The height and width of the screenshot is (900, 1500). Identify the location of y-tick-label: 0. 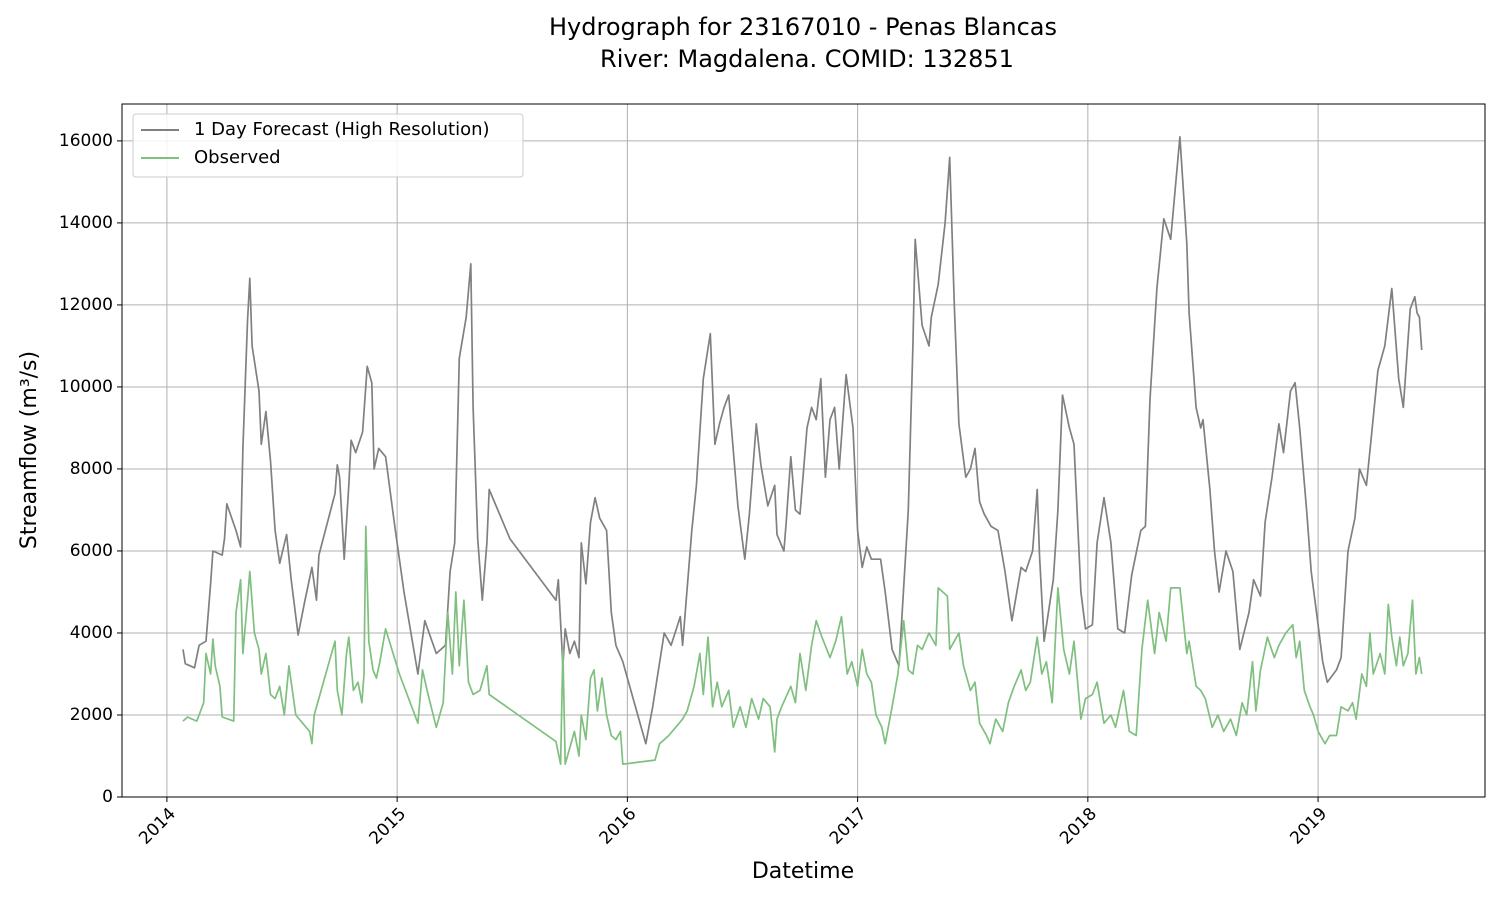
(107, 797).